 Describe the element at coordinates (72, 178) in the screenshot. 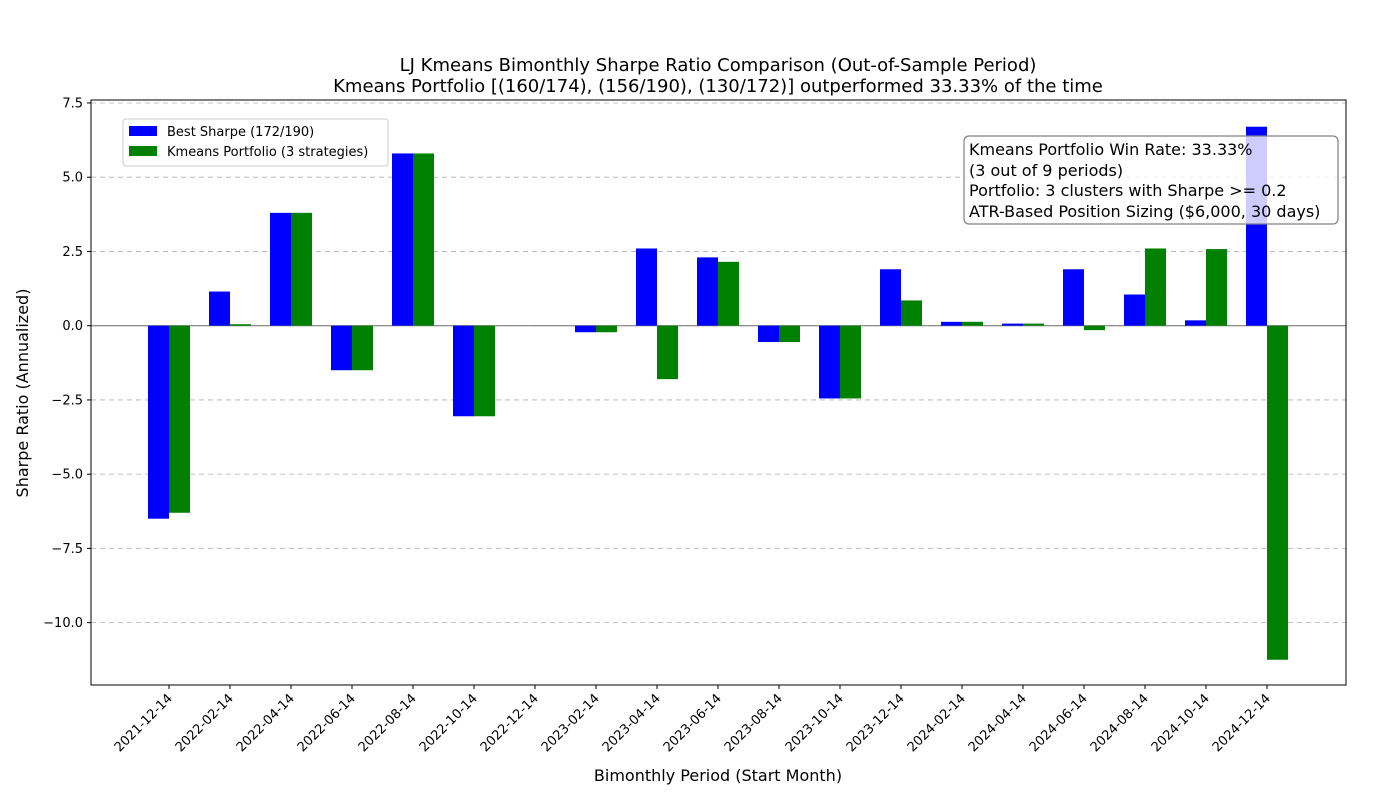

I see `y-tick-label: 5.0` at that location.